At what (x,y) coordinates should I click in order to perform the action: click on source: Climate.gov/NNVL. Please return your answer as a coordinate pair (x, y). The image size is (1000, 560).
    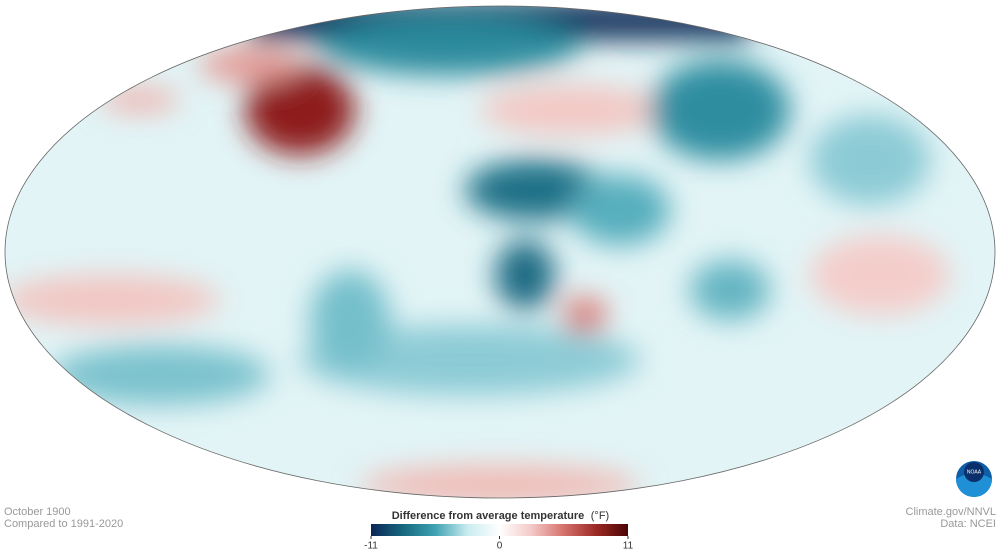
    Looking at the image, I should click on (951, 512).